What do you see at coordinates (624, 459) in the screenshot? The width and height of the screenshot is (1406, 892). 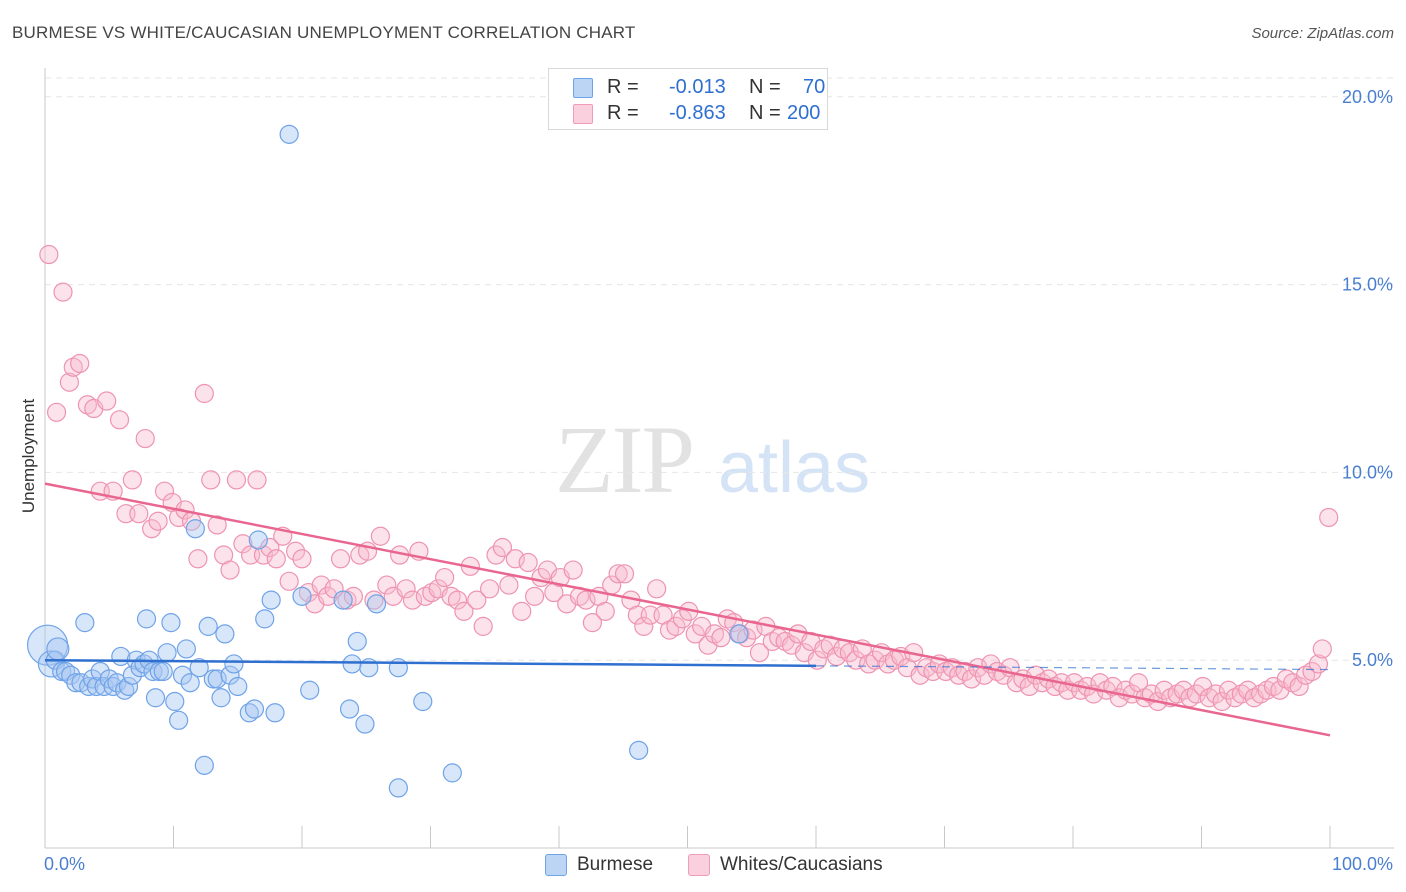 I see `watermark-zip: ZIP` at bounding box center [624, 459].